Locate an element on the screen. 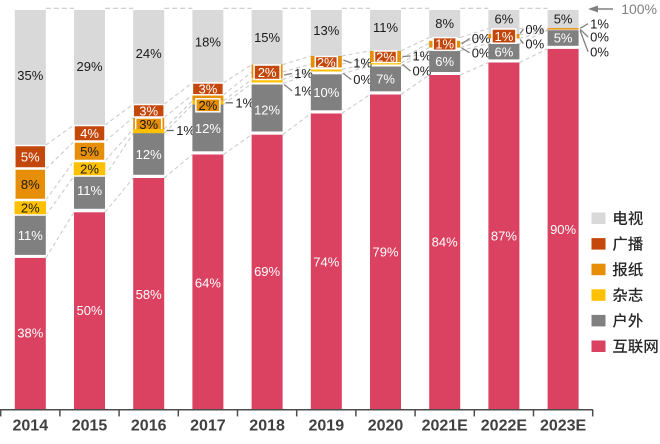 This screenshot has height=444, width=660. svg-text: 2018 is located at coordinates (267, 426).